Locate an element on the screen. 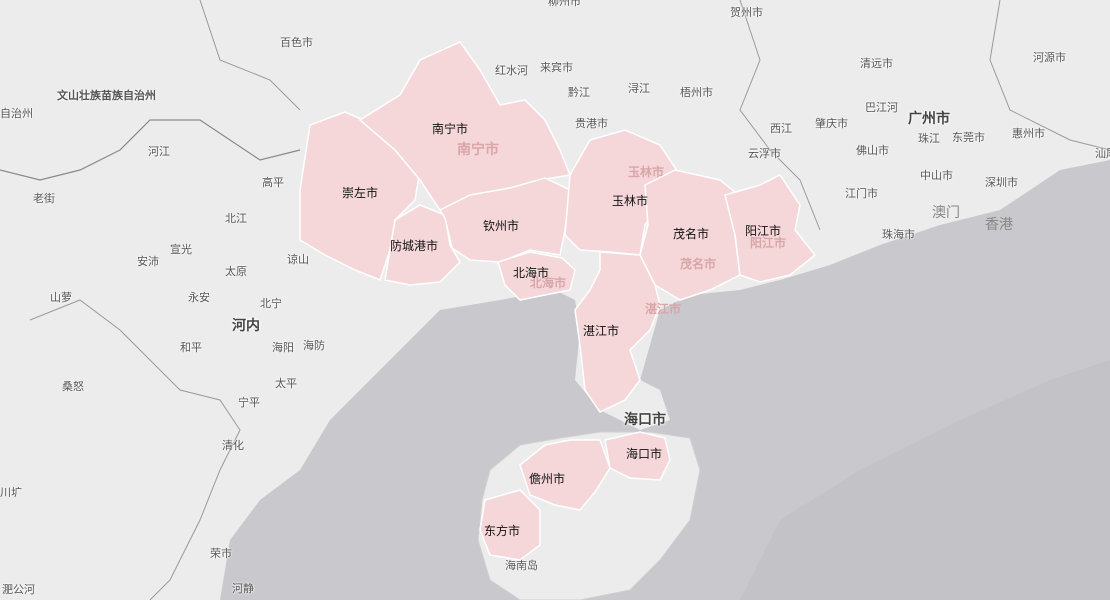 This screenshot has width=1110, height=600. region-haikou is located at coordinates (637, 456).